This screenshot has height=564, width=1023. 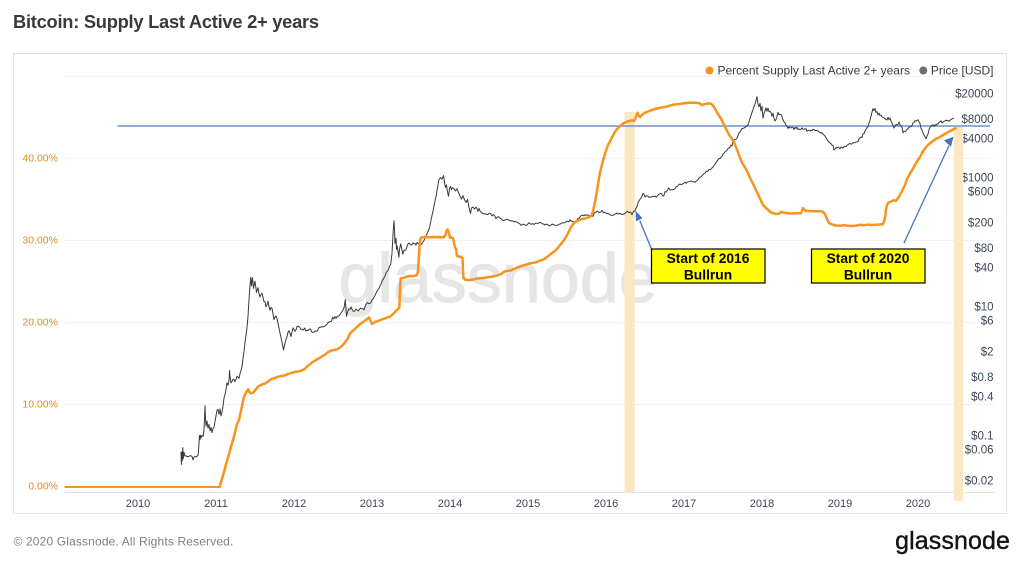 I want to click on svg-text: 2014, so click(x=450, y=504).